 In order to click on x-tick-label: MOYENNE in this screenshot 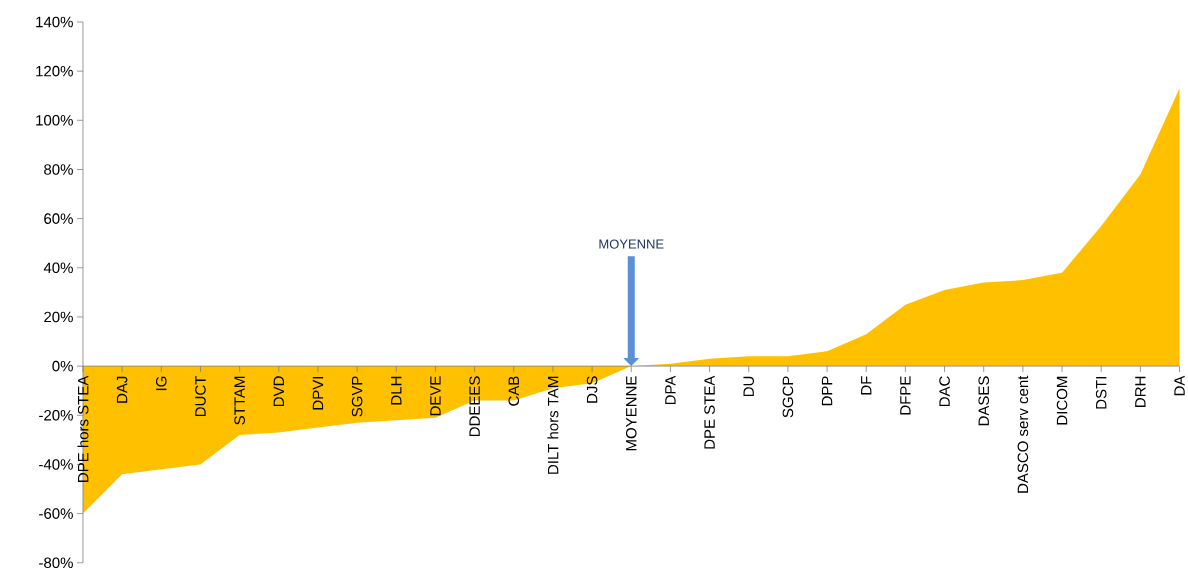, I will do `click(631, 413)`.